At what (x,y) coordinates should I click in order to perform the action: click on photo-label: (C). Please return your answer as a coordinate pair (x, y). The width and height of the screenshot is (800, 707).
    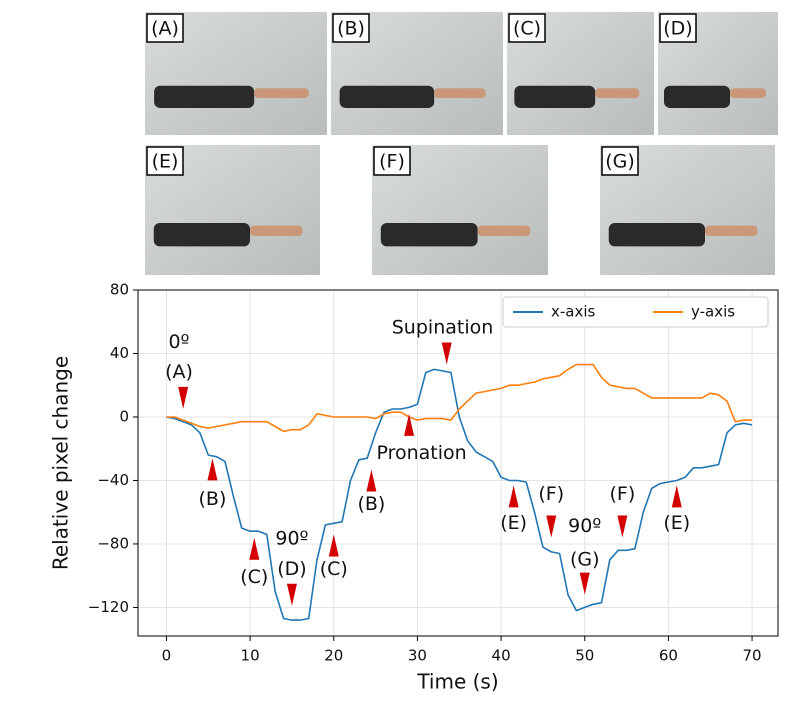
    Looking at the image, I should click on (527, 29).